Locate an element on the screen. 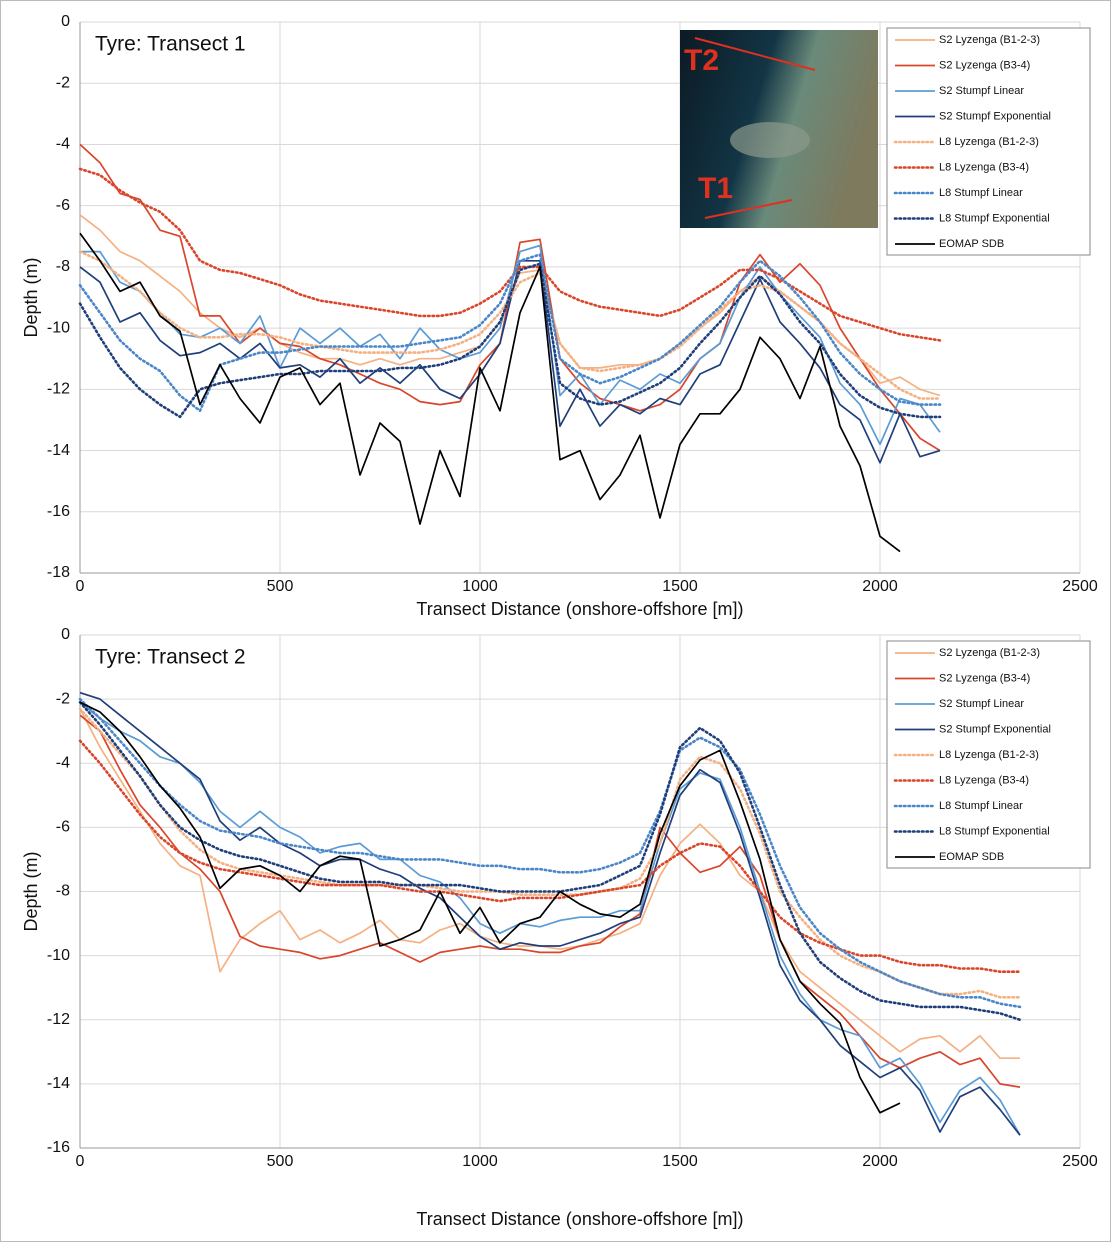 The height and width of the screenshot is (1242, 1111). inset-map: T2 T1 is located at coordinates (779, 129).